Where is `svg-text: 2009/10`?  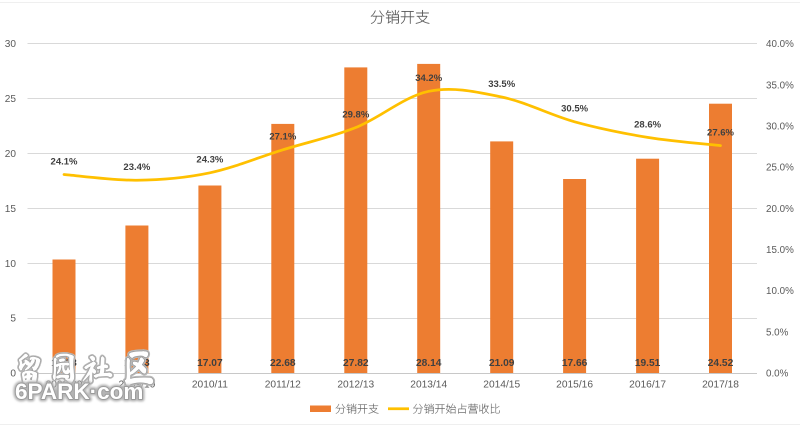 svg-text: 2009/10 is located at coordinates (136, 385).